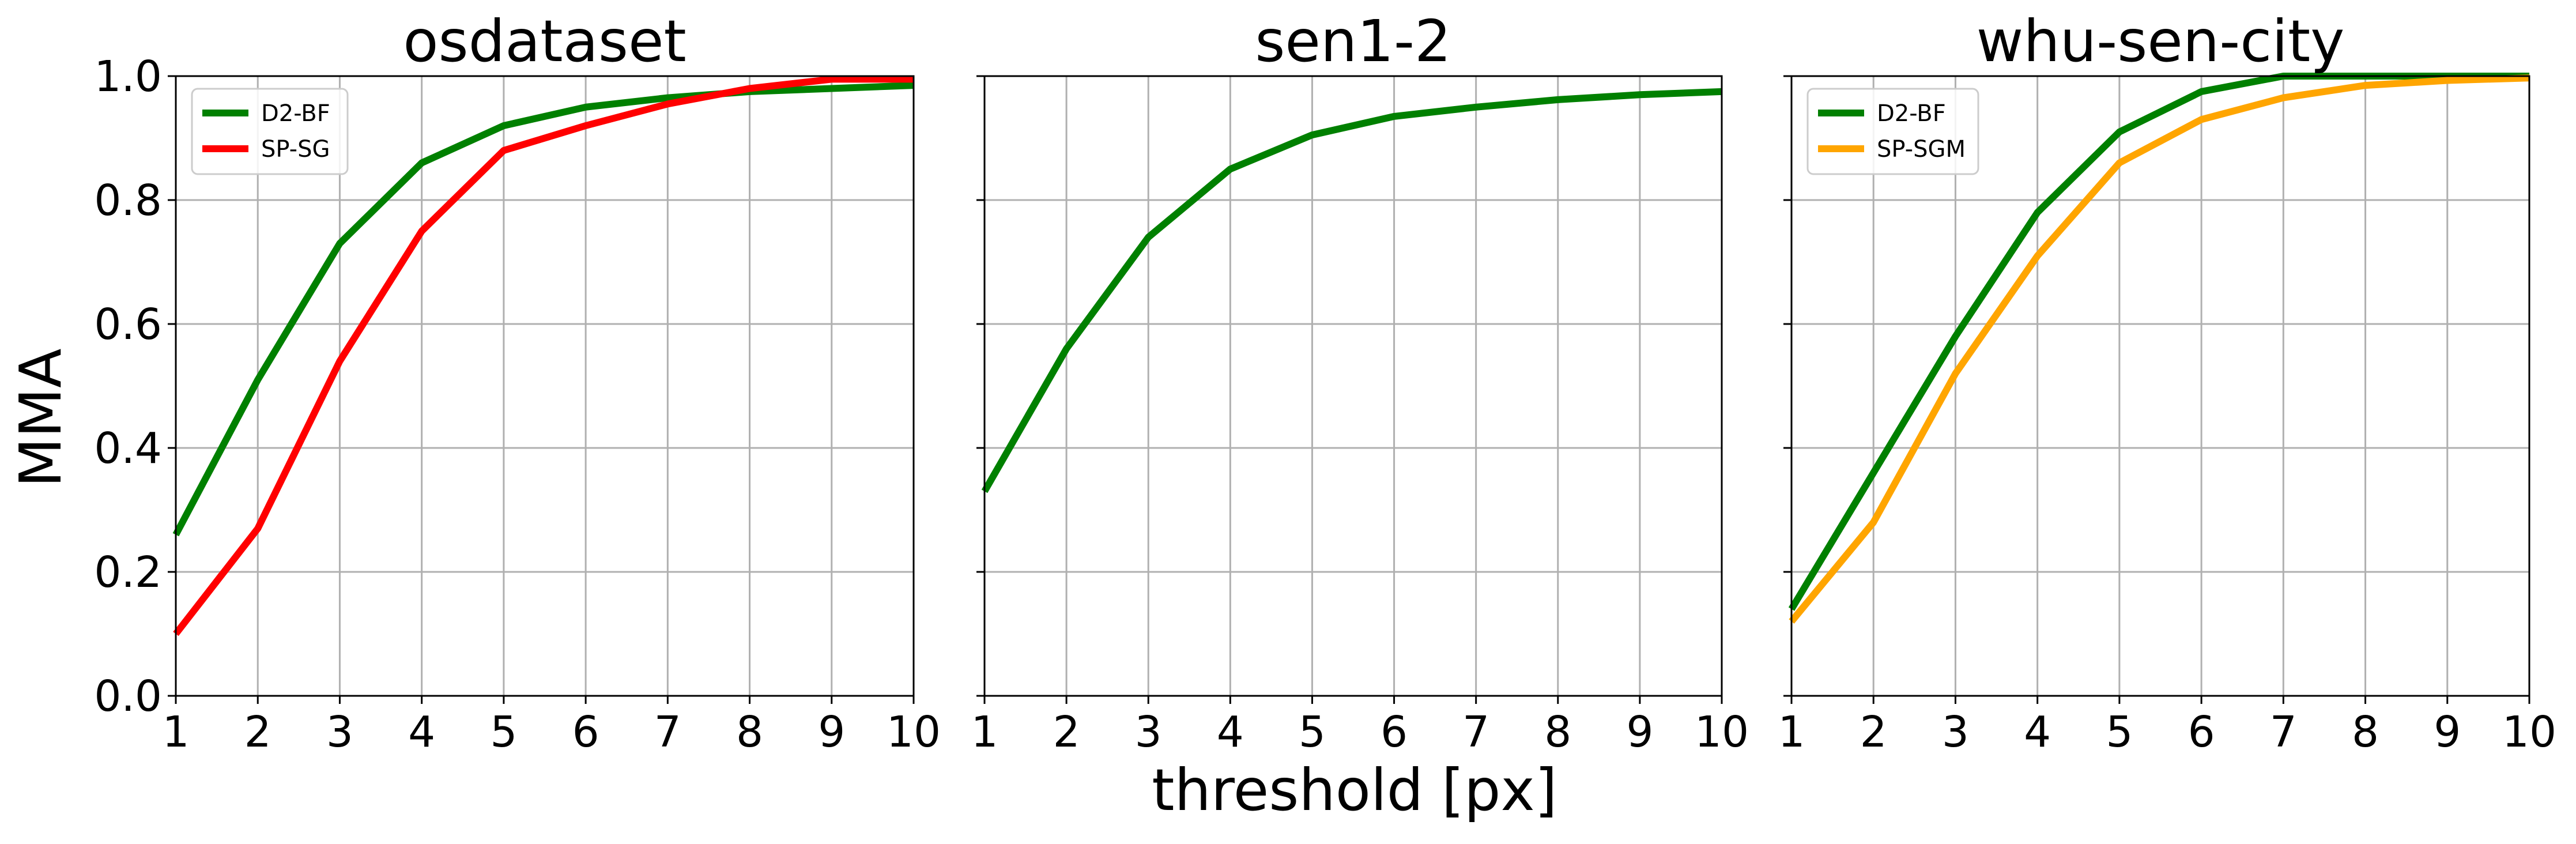  I want to click on panel-title: sen1-2, so click(1353, 41).